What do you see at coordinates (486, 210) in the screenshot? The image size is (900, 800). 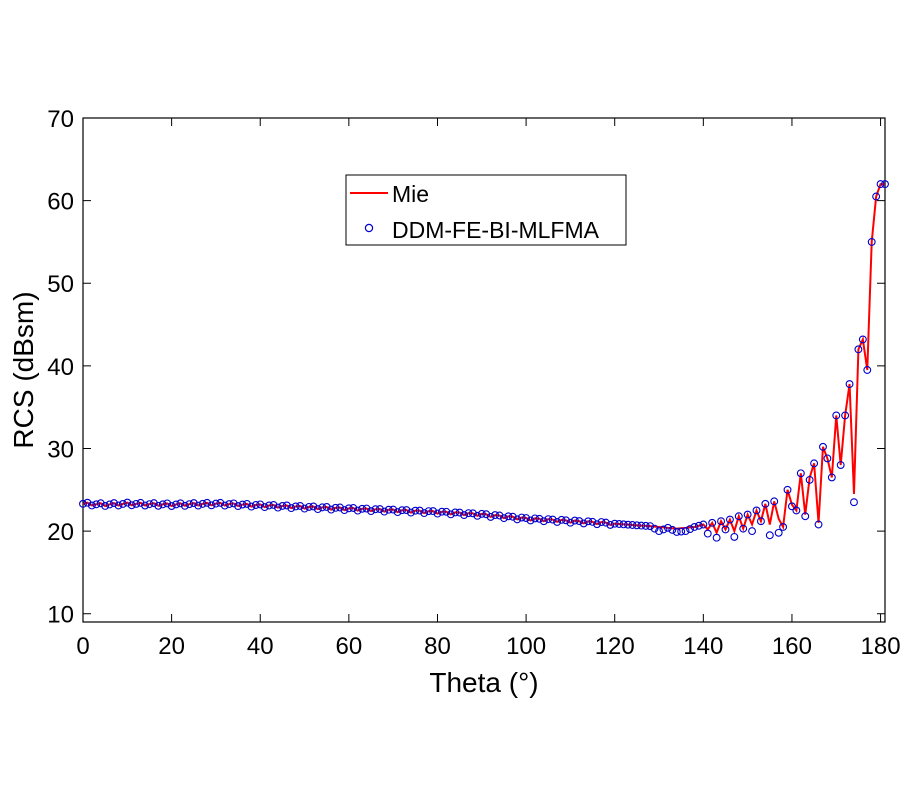 I see `legend: Mie DDM-FE-BI-MLFMA` at bounding box center [486, 210].